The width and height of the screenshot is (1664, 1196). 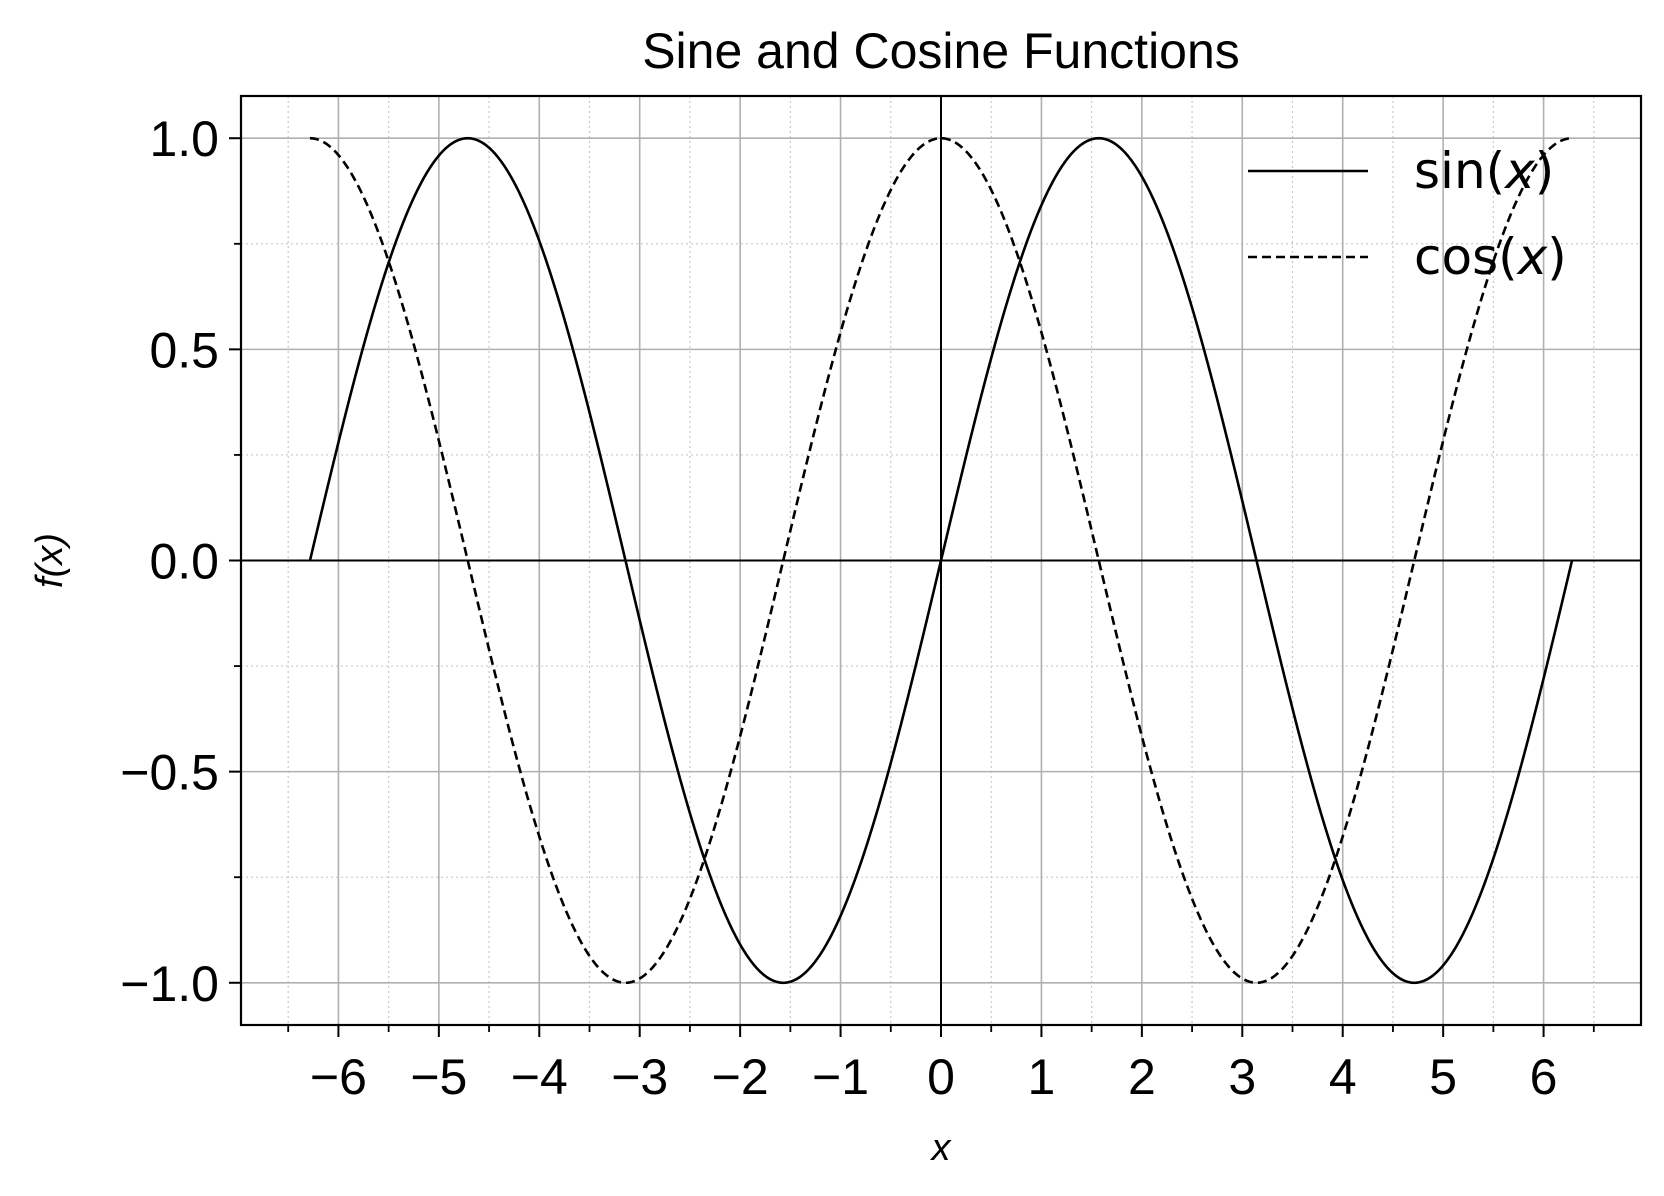 I want to click on x-tick-label: −6, so click(x=338, y=1077).